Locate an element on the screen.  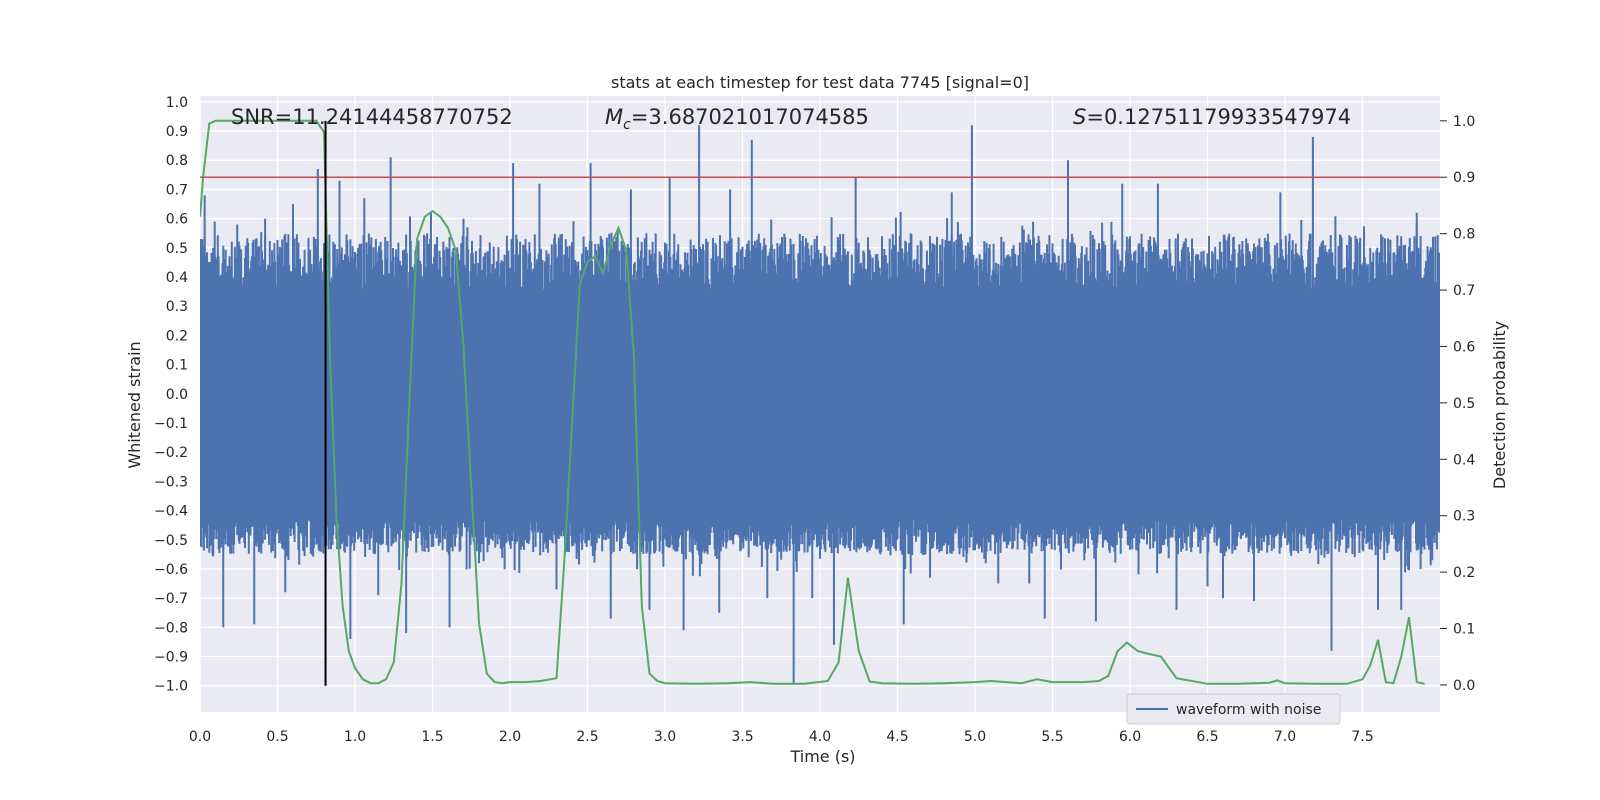
y-tick-label: 0.6 is located at coordinates (177, 220).